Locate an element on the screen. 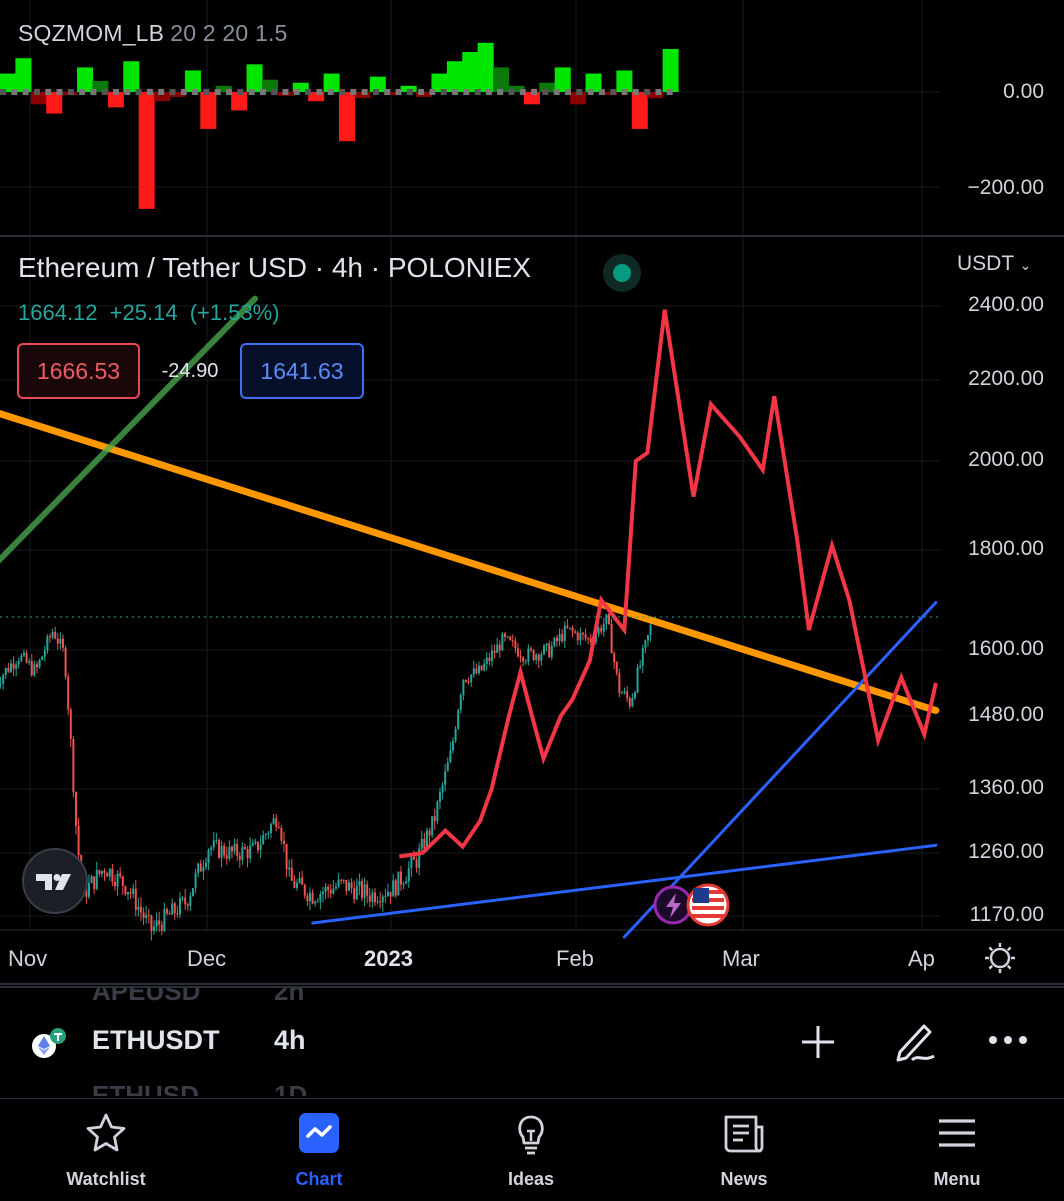 This screenshot has width=1064, height=1201. indicator-title: SQZMOM_LB 20 2 20 1.5 is located at coordinates (153, 33).